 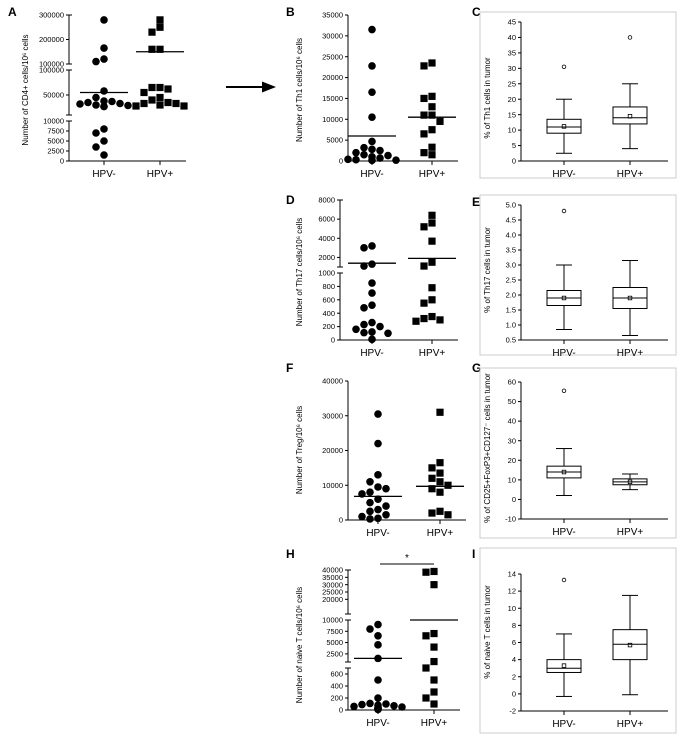 What do you see at coordinates (476, 12) in the screenshot?
I see `panel-letter-c: C` at bounding box center [476, 12].